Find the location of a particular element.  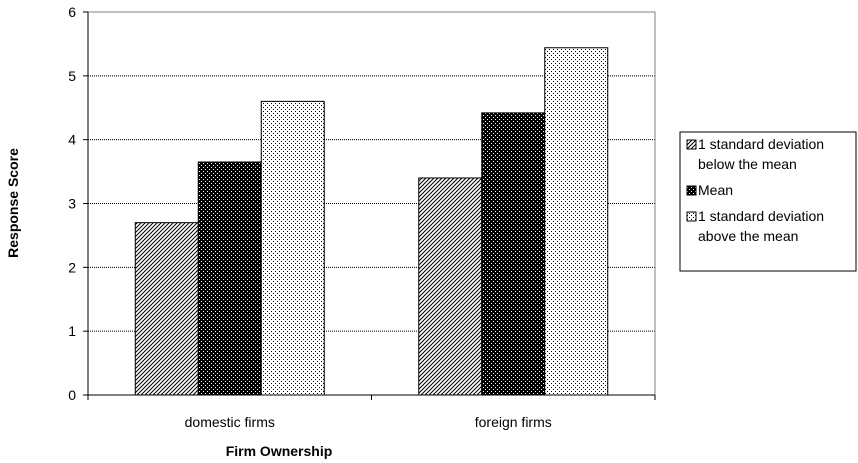

y-axis-title: Response Score is located at coordinates (13, 203).